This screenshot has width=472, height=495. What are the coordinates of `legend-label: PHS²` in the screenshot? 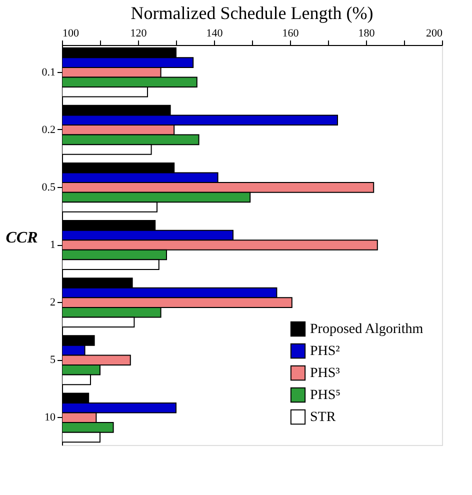 It's located at (325, 351).